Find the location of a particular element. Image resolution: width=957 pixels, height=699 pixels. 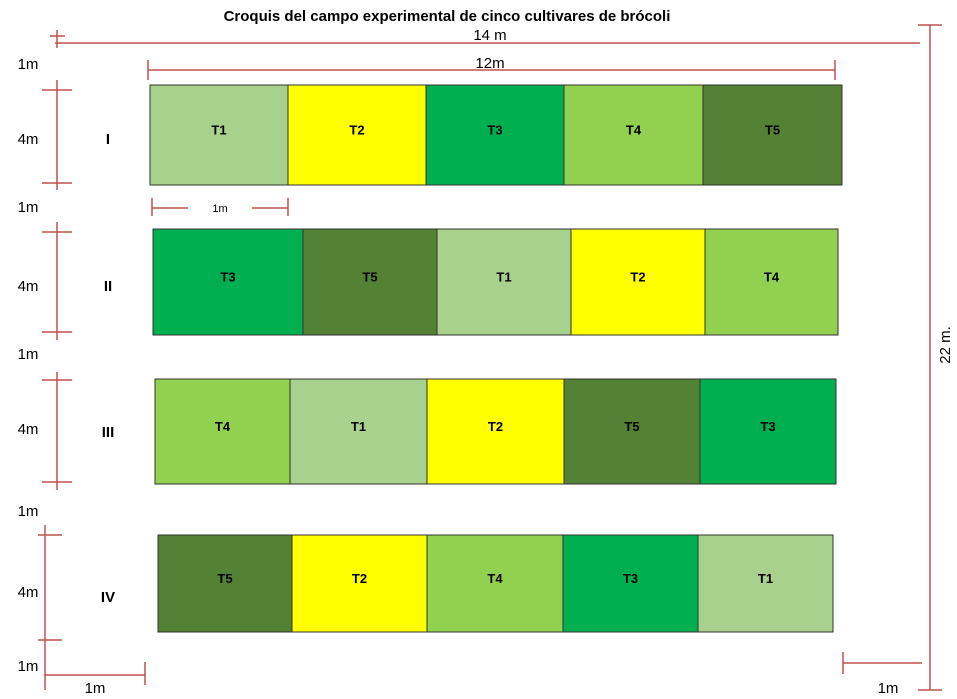

total-length: 22 m. is located at coordinates (945, 345).